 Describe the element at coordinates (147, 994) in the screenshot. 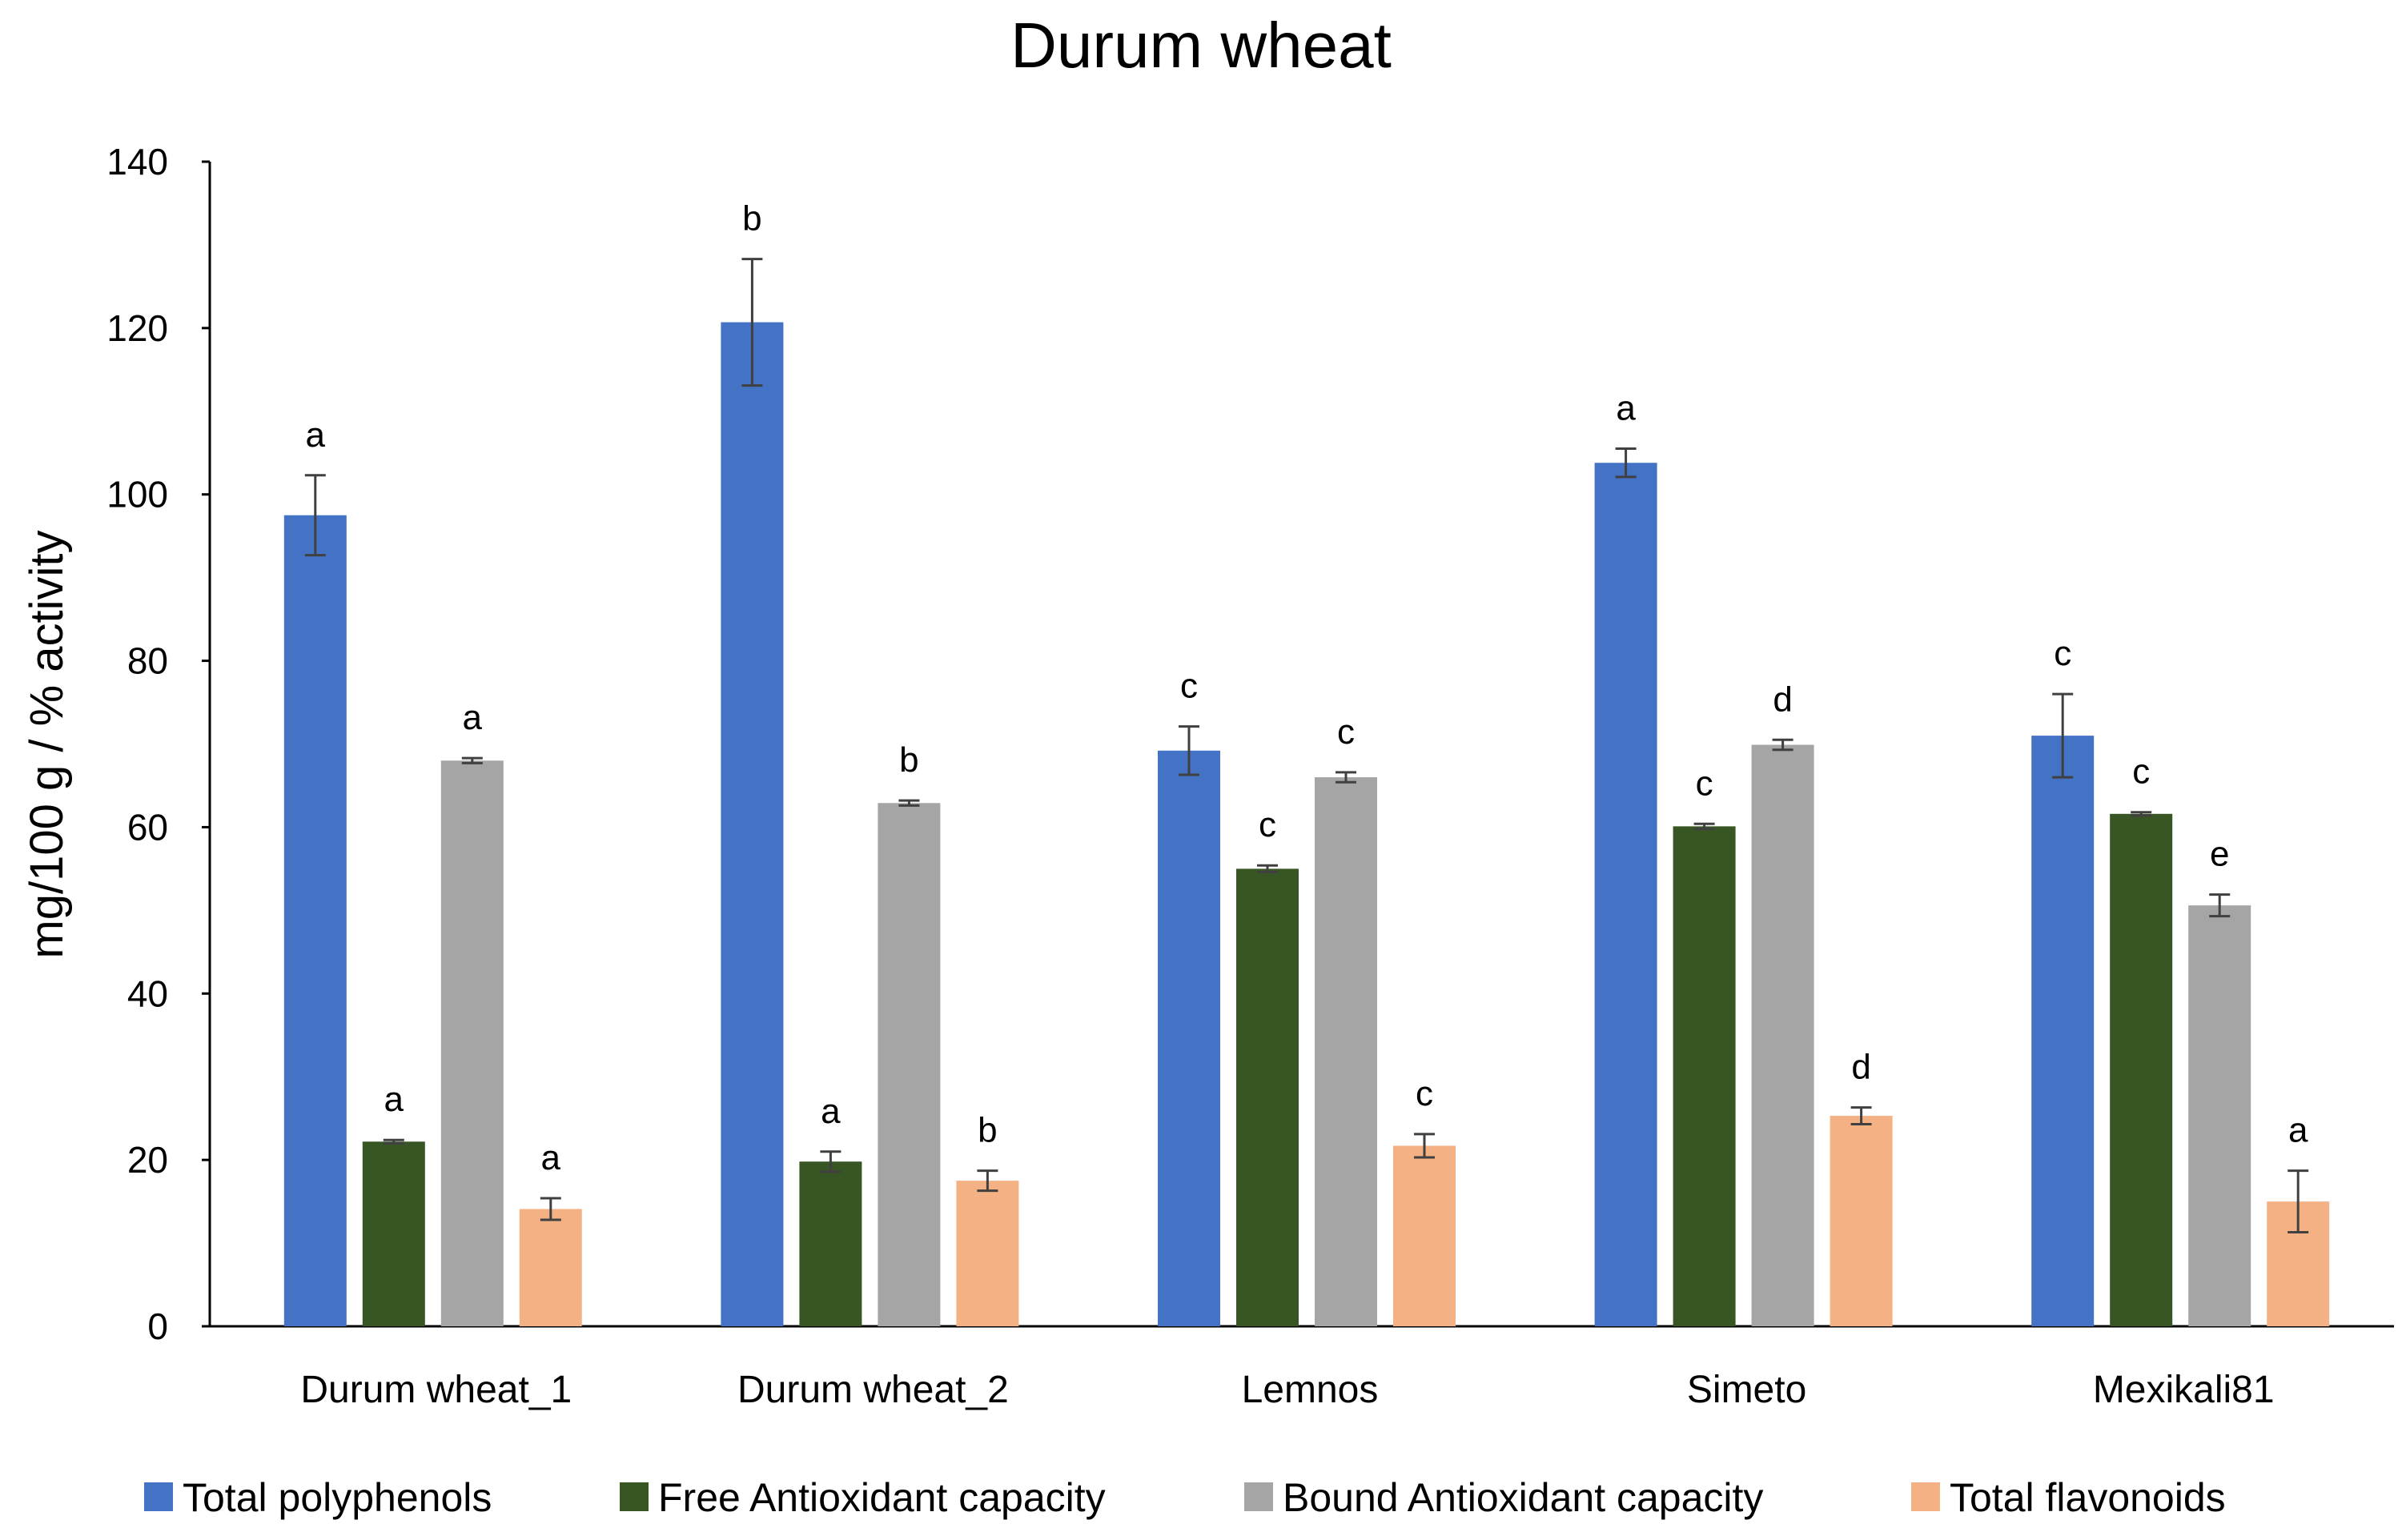

I see `y-tick-label: 40` at that location.